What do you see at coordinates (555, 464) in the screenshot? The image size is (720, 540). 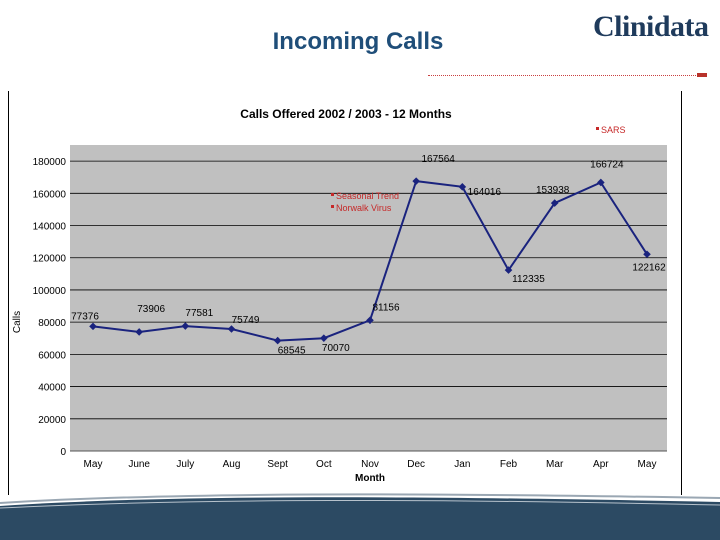 I see `x-tick-label: Mar` at bounding box center [555, 464].